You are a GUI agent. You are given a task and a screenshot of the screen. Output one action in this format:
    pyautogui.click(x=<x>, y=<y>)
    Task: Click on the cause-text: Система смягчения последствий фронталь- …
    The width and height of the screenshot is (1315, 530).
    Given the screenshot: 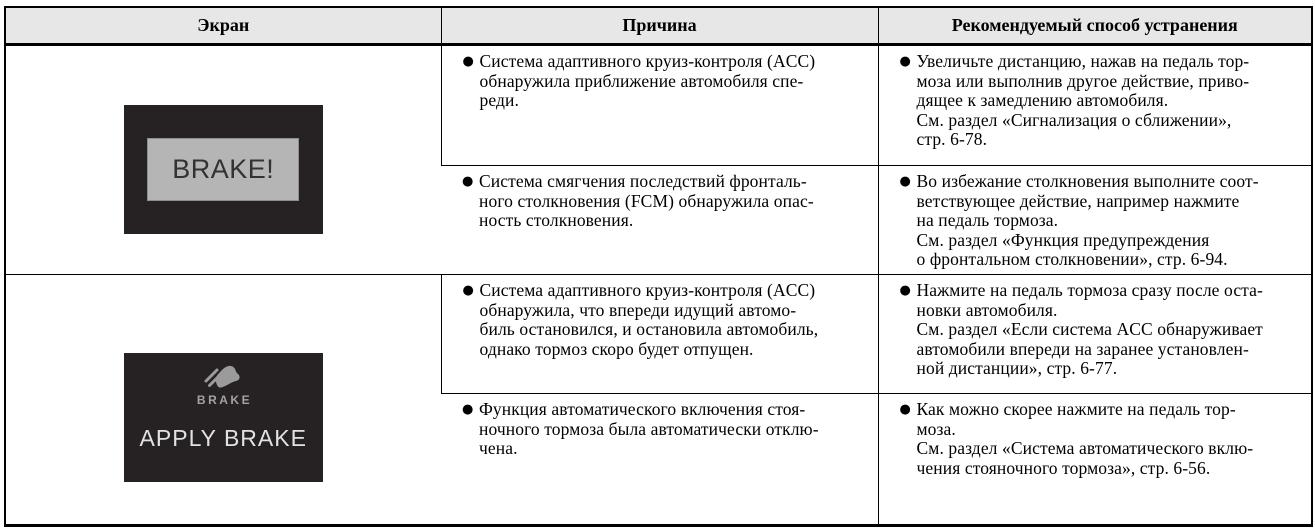 What is the action you would take?
    pyautogui.click(x=646, y=201)
    